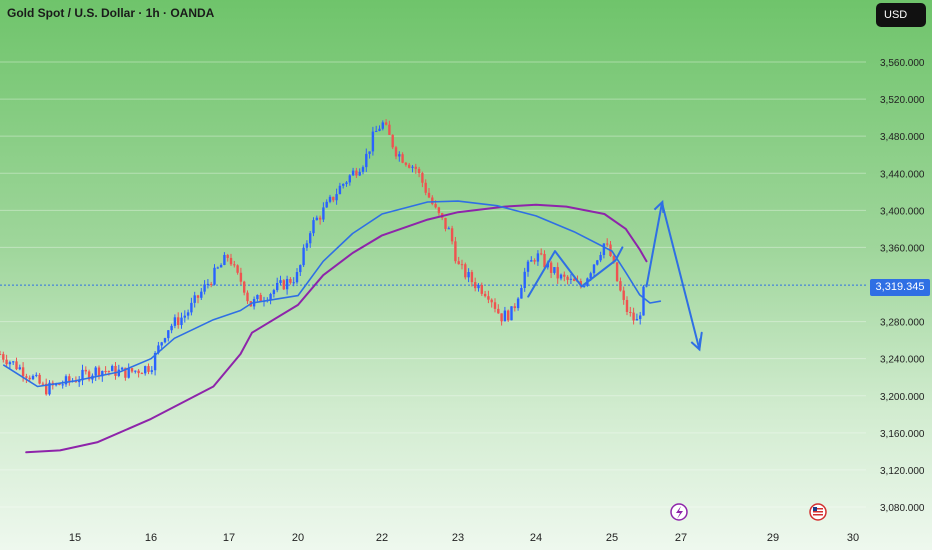  Describe the element at coordinates (679, 512) in the screenshot. I see `lightning-icon` at that location.